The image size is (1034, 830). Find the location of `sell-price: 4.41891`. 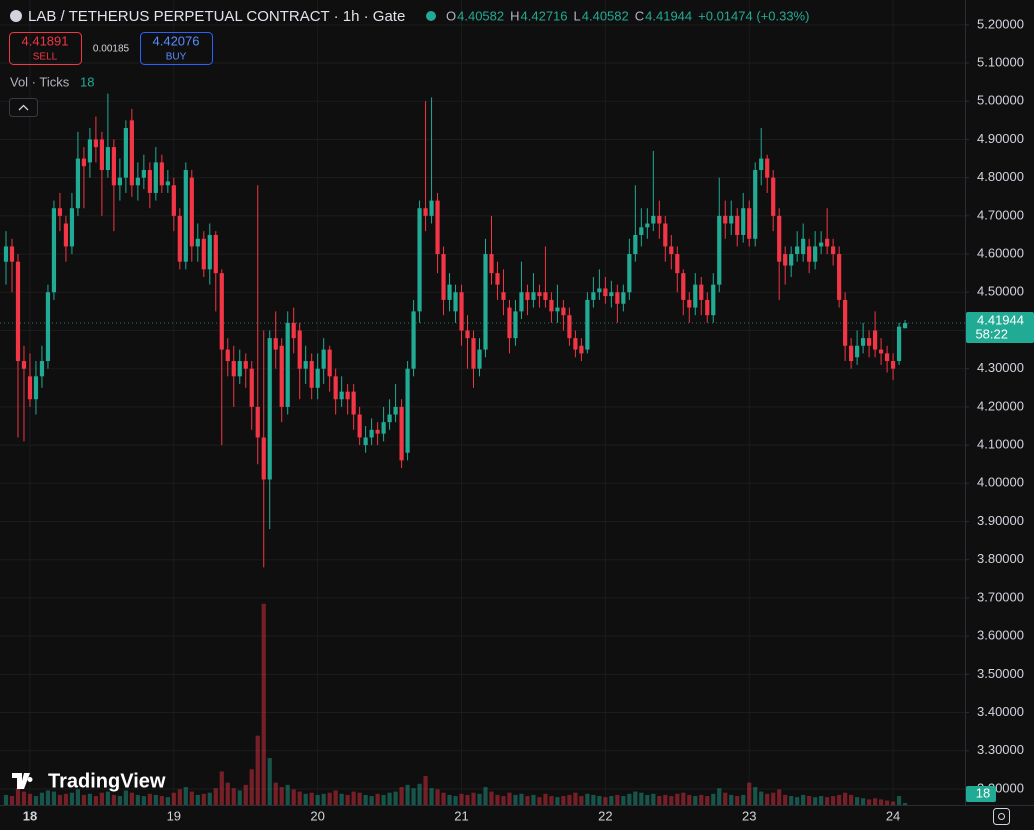

sell-price: 4.41891 is located at coordinates (45, 40).